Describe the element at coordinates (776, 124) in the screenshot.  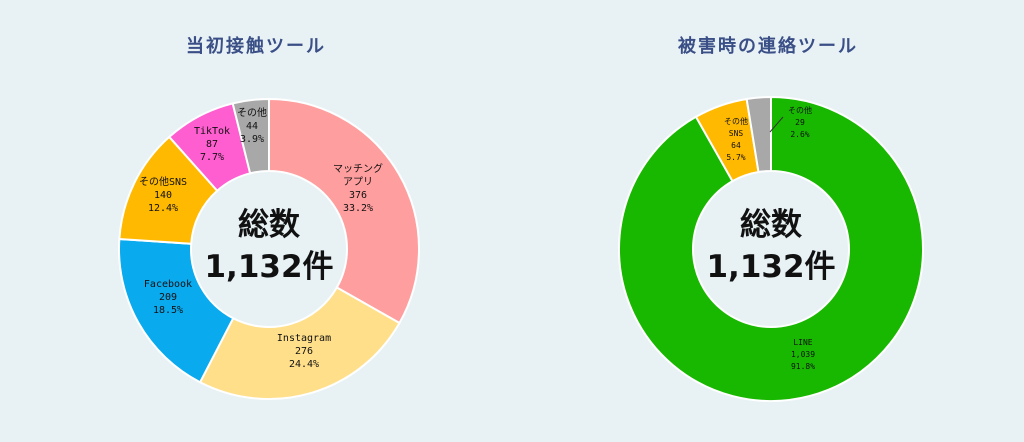
I see `leader-line` at that location.